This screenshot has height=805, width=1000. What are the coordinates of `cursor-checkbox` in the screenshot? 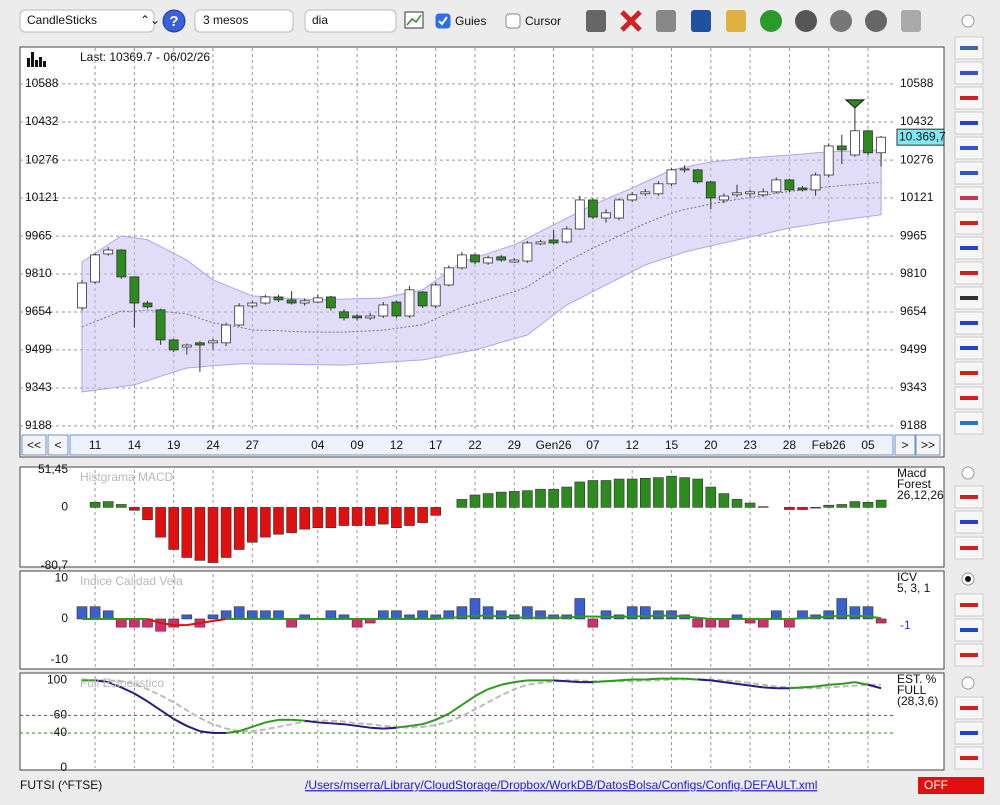 It's located at (513, 21).